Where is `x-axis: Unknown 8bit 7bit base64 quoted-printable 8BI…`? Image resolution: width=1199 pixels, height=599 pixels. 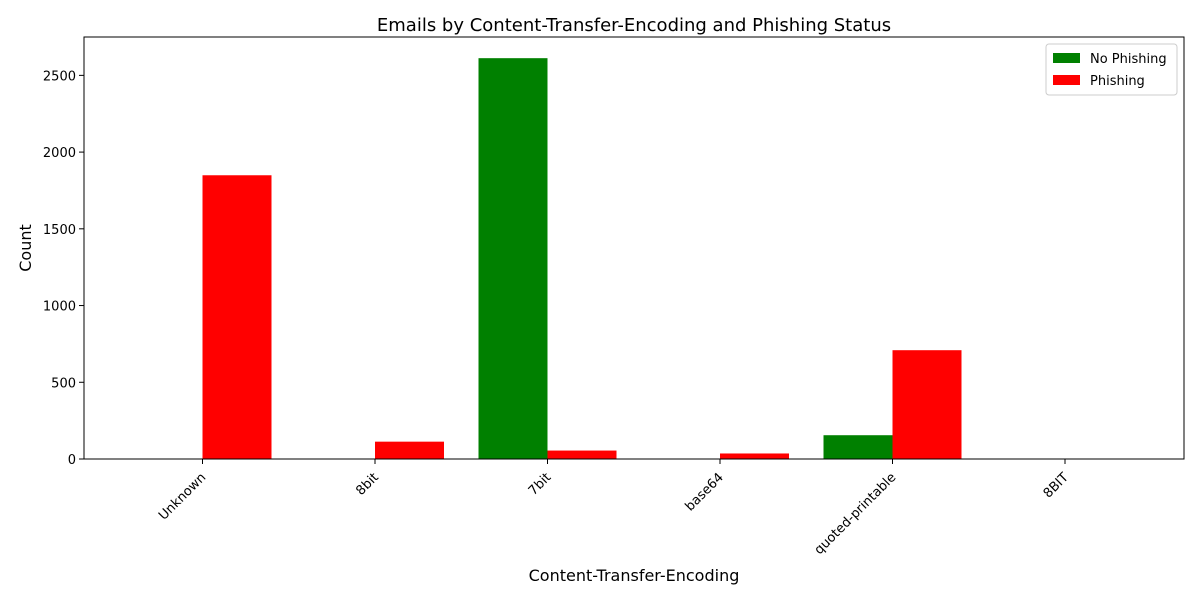
x-axis: Unknown 8bit 7bit base64 quoted-printable 8BI… is located at coordinates (614, 508).